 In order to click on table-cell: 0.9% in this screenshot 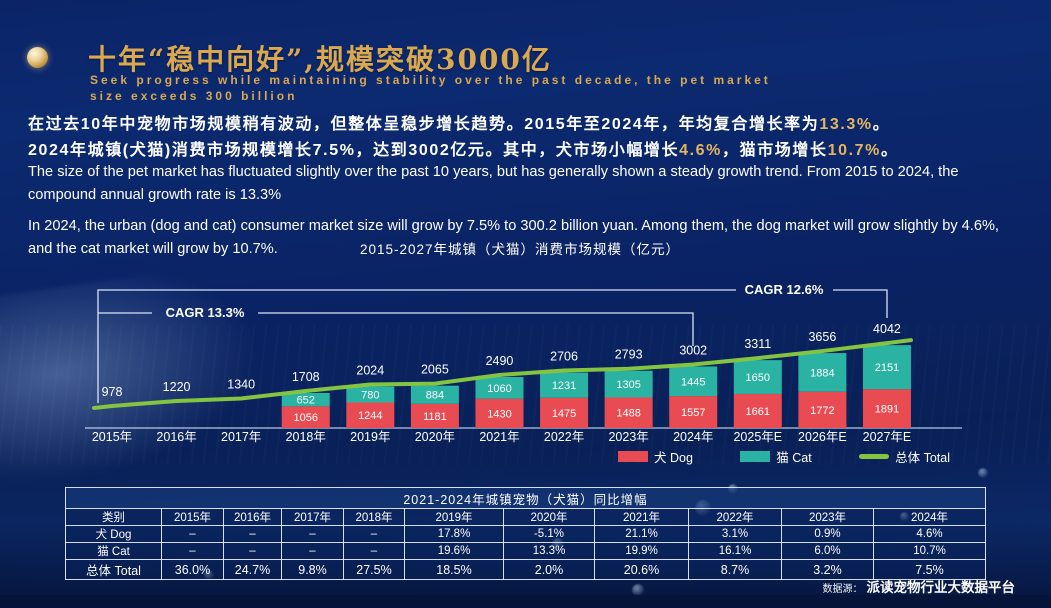, I will do `click(827, 534)`.